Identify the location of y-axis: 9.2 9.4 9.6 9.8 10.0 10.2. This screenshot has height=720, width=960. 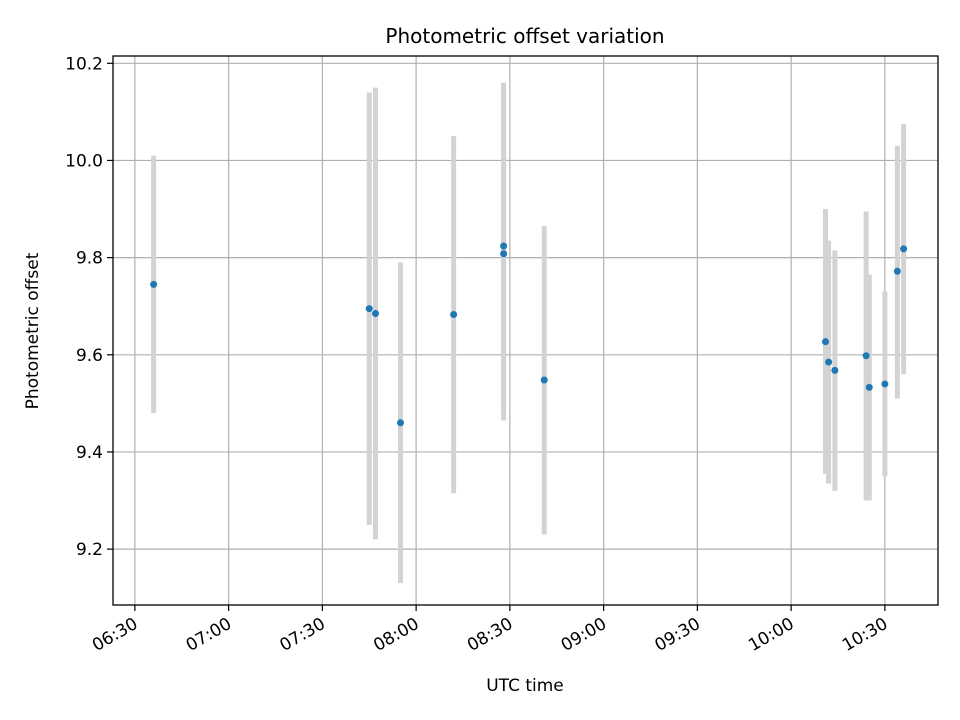
(89, 307).